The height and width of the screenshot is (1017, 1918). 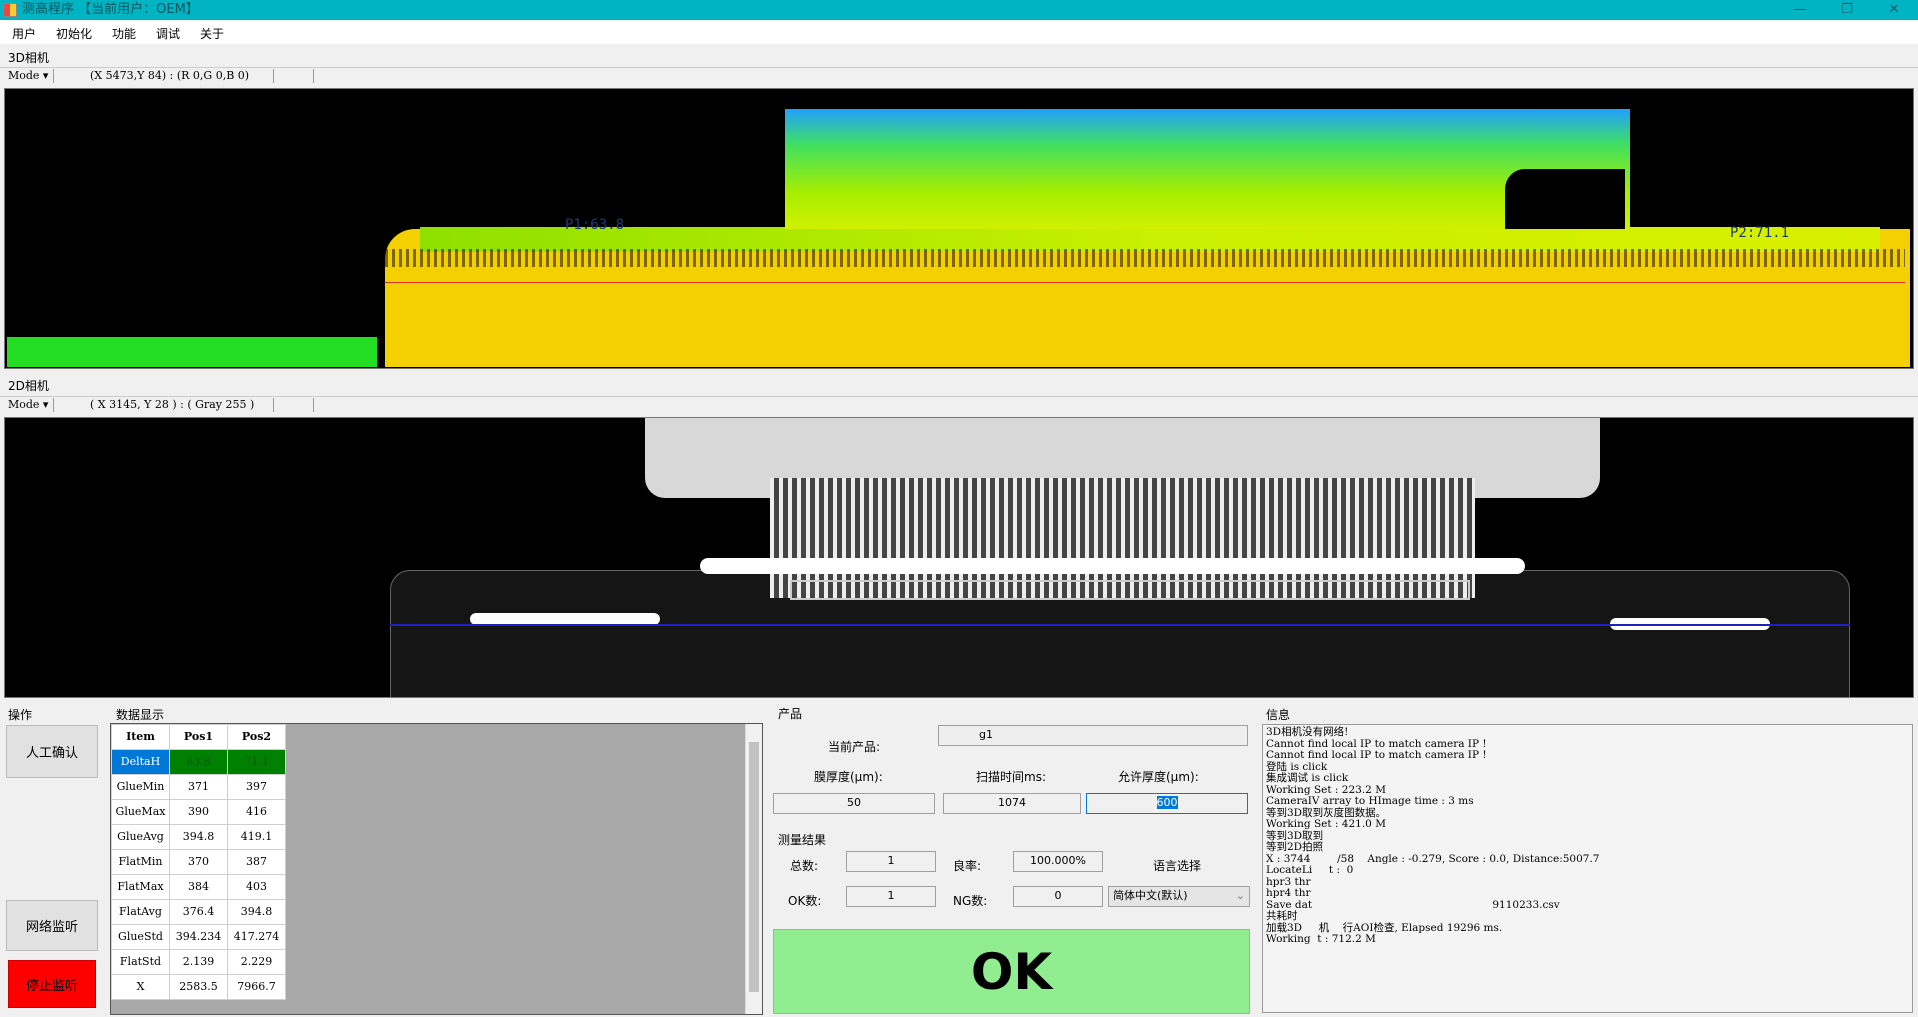 I want to click on minimize-button: —, so click(x=1800, y=9).